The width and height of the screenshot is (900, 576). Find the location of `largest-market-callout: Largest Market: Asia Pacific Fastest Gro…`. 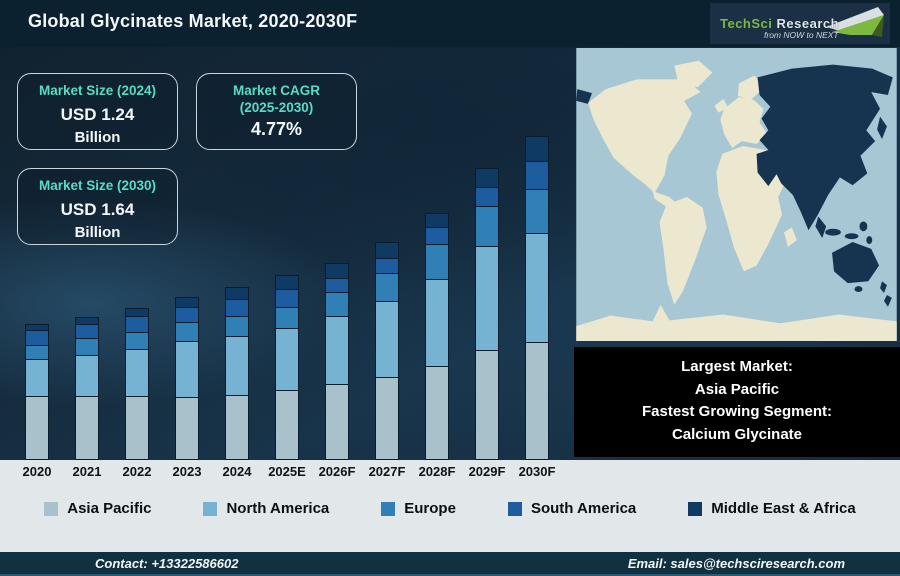

largest-market-callout: Largest Market: Asia Pacific Fastest Gro… is located at coordinates (737, 402).